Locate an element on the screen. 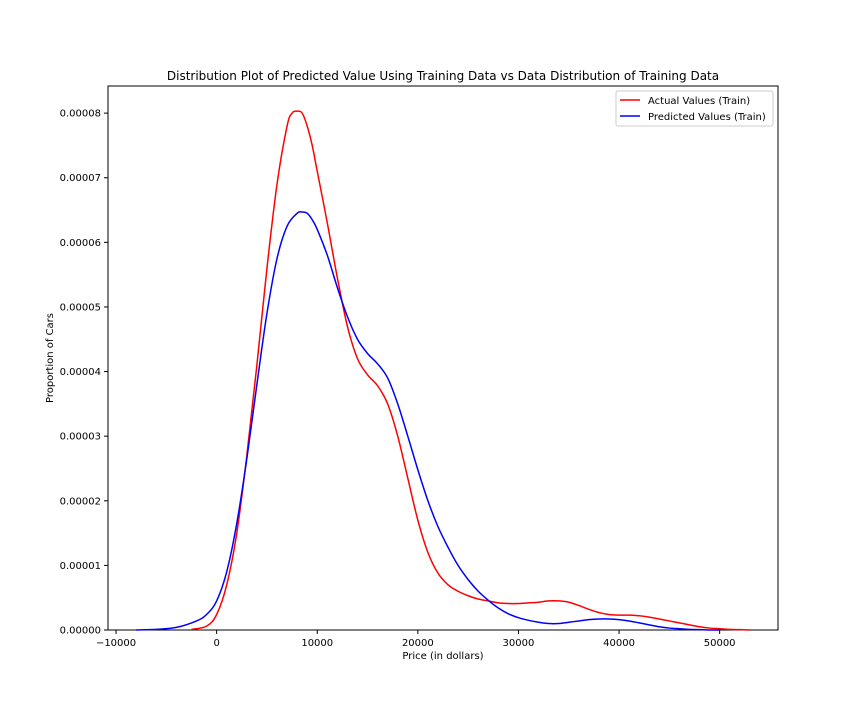 This screenshot has height=720, width=864. y-tick-label: 0.00000 is located at coordinates (80, 631).